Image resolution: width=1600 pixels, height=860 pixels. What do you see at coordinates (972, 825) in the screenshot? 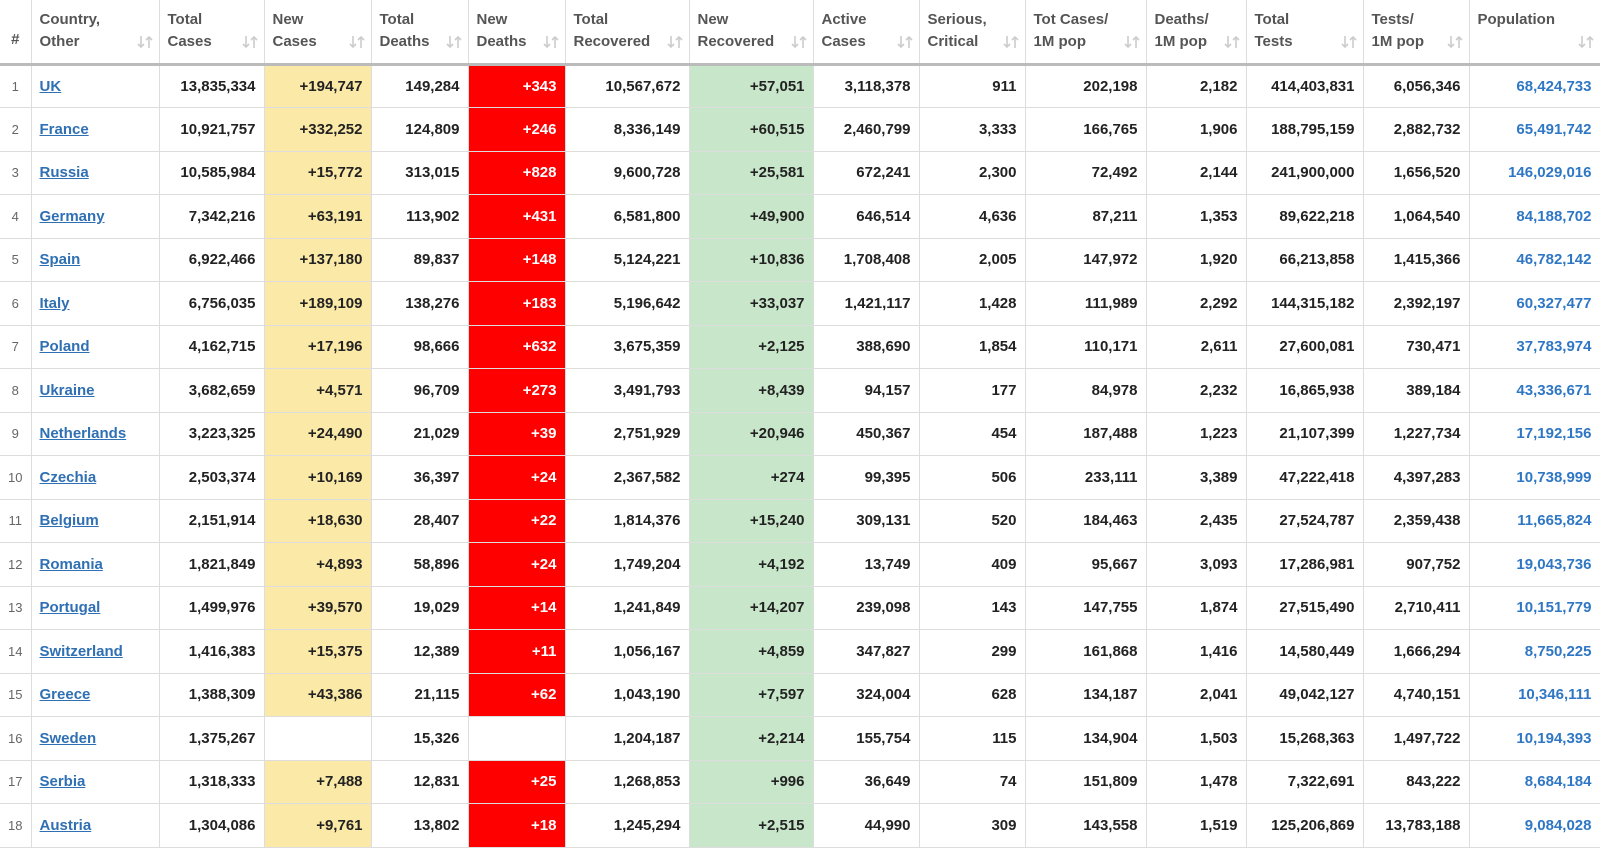
I see `table-cell: 309` at bounding box center [972, 825].